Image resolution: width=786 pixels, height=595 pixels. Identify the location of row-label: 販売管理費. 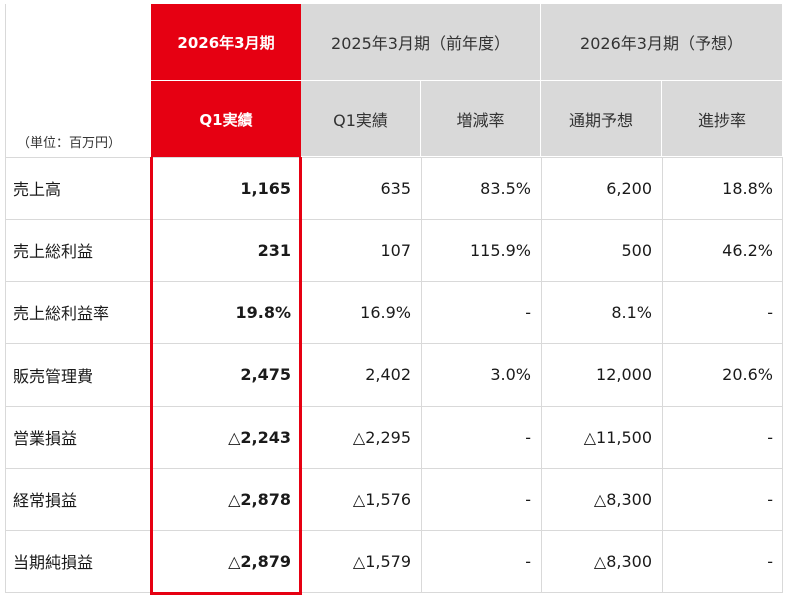
(53, 376).